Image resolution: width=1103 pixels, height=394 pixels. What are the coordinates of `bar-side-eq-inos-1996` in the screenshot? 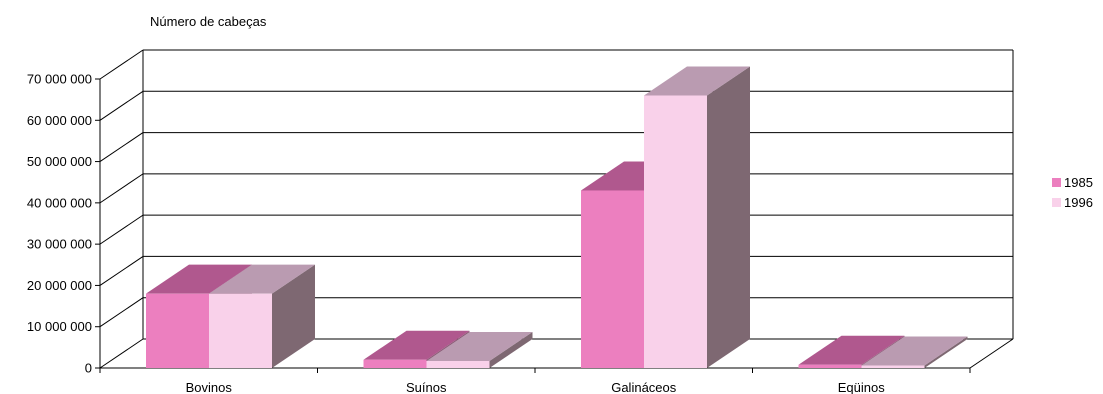 It's located at (946, 352).